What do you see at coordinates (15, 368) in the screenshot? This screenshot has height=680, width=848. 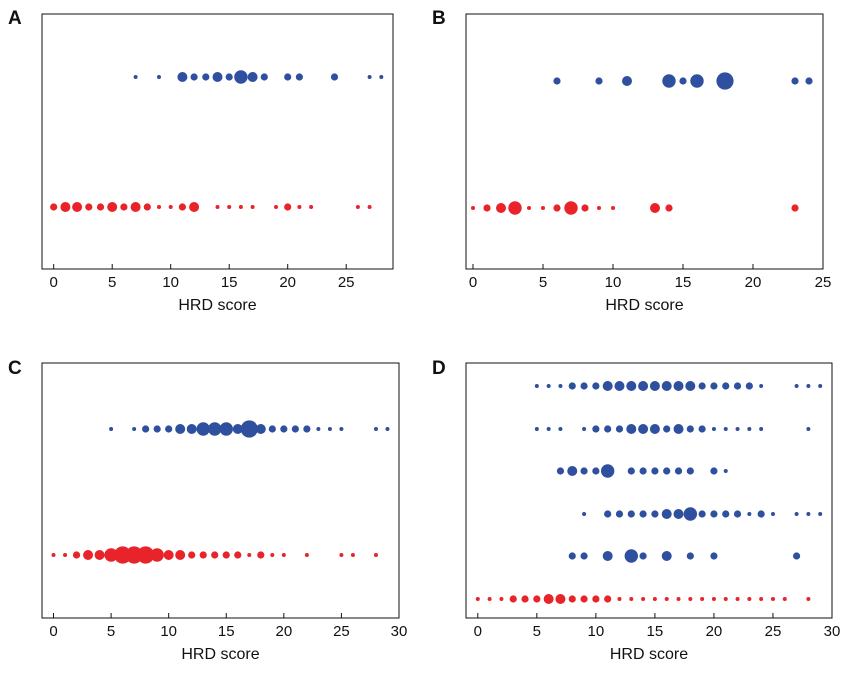 I see `panel-letter: C` at bounding box center [15, 368].